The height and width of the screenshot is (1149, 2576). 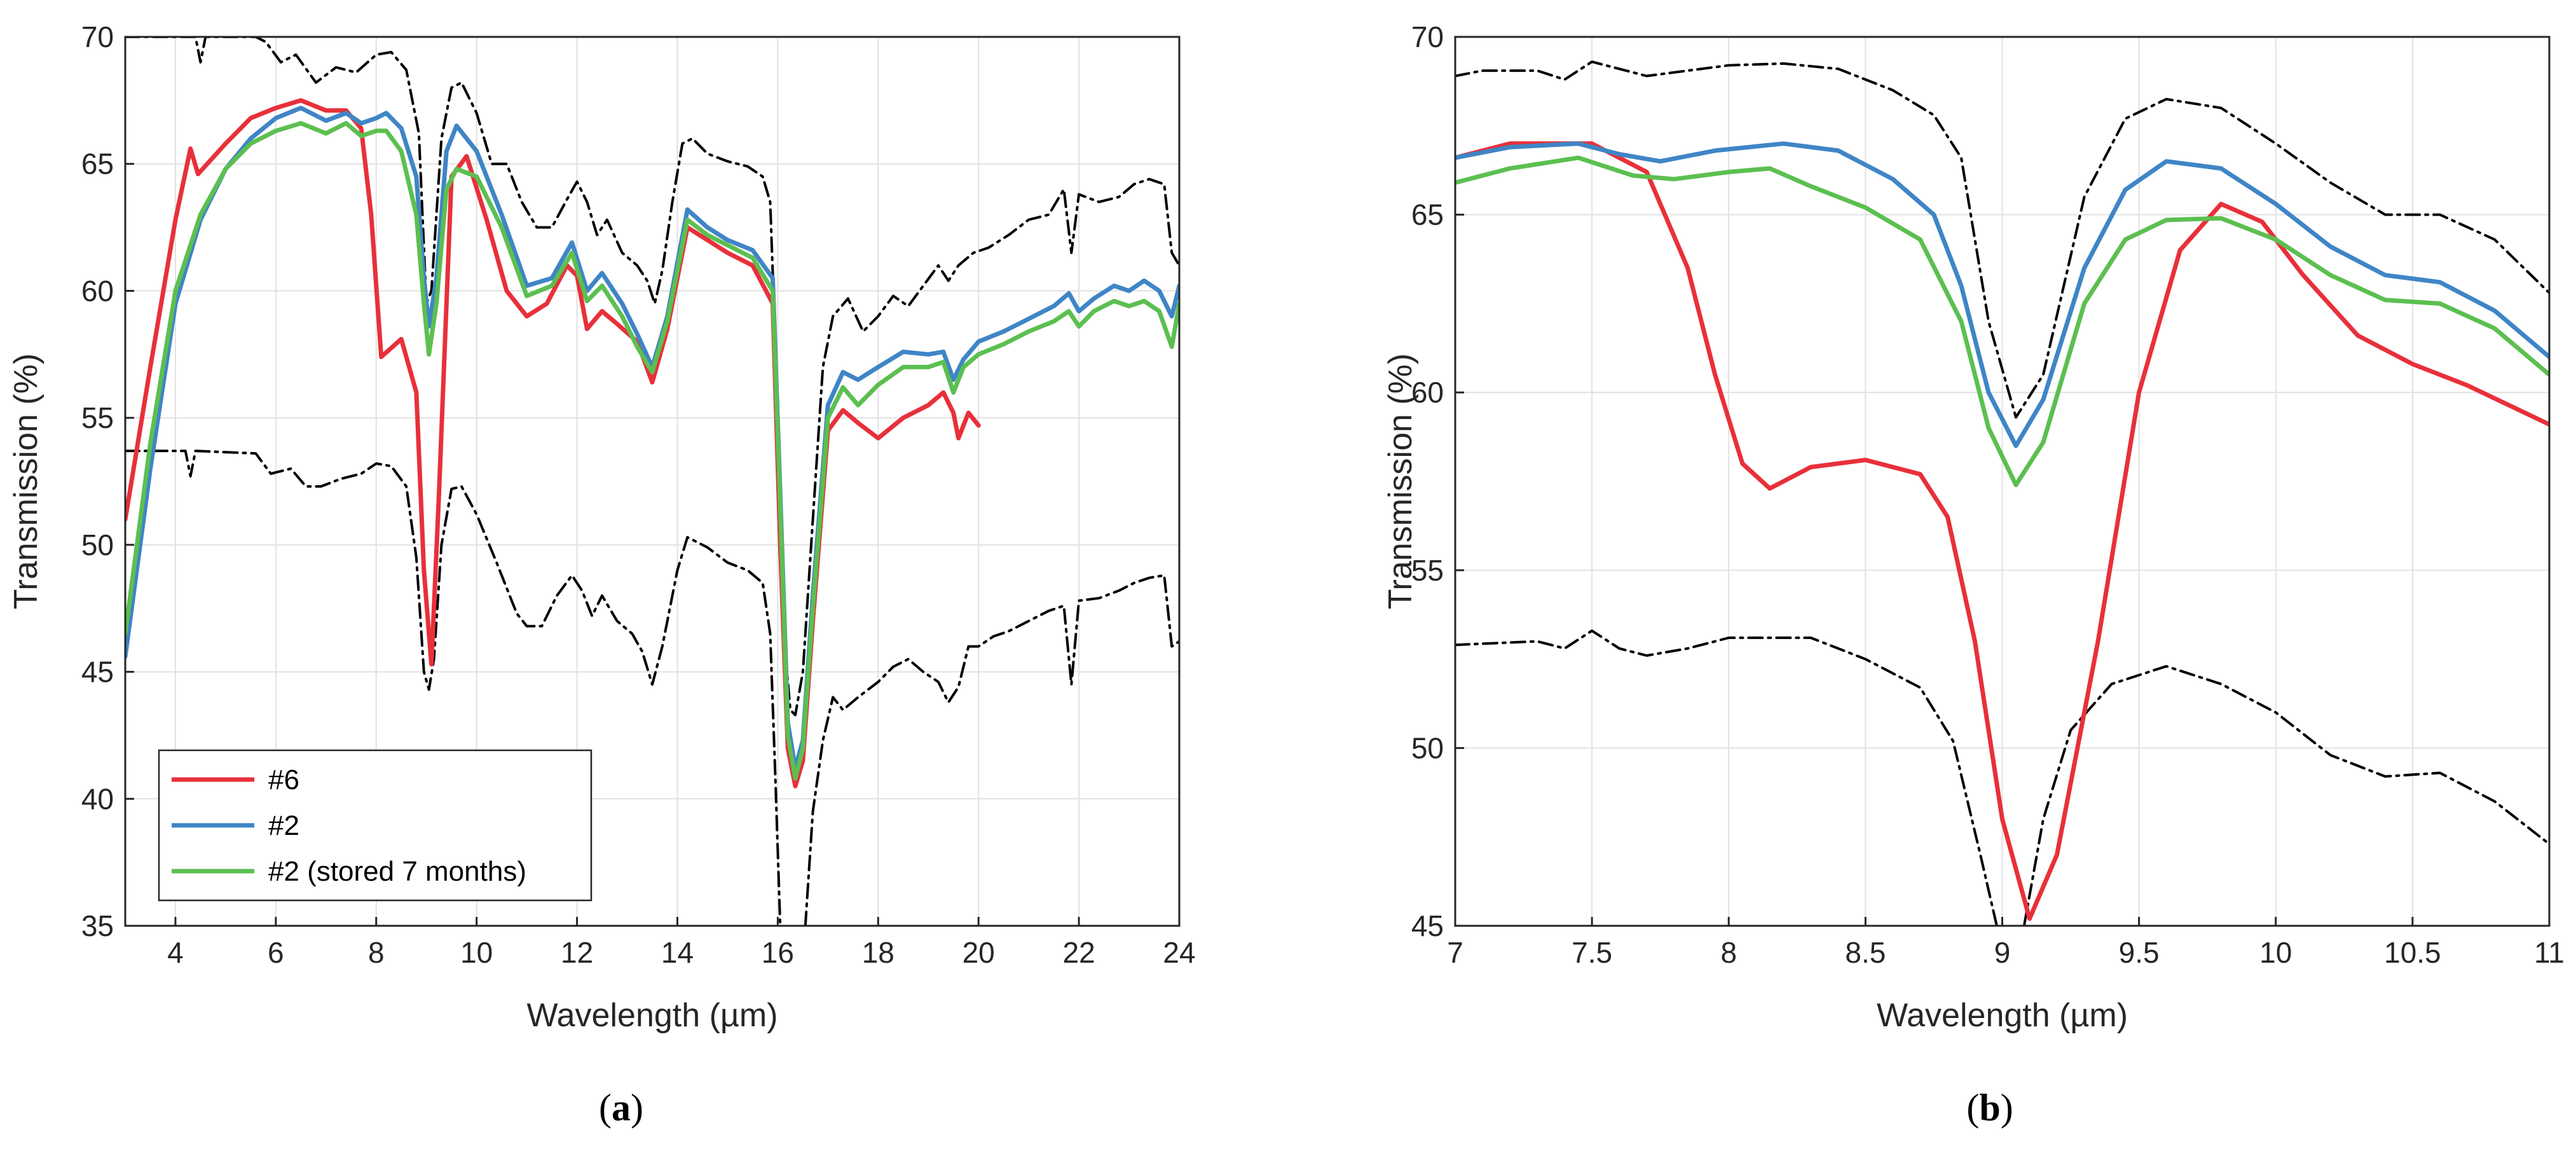 I want to click on x-tick-label: 10.5, so click(x=2412, y=952).